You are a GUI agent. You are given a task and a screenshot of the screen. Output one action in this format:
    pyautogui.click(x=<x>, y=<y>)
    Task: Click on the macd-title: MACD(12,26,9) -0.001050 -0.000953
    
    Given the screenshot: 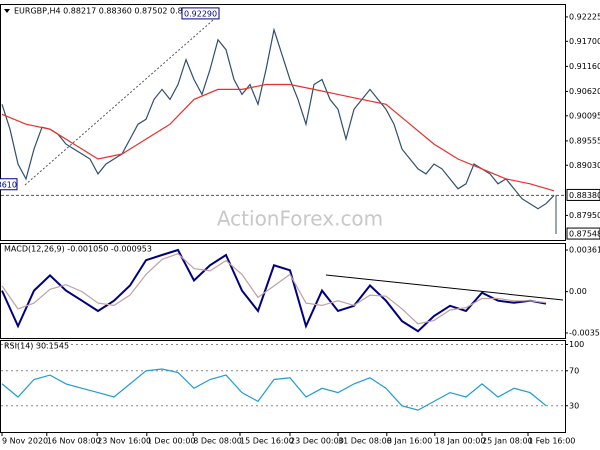 What is the action you would take?
    pyautogui.click(x=78, y=249)
    